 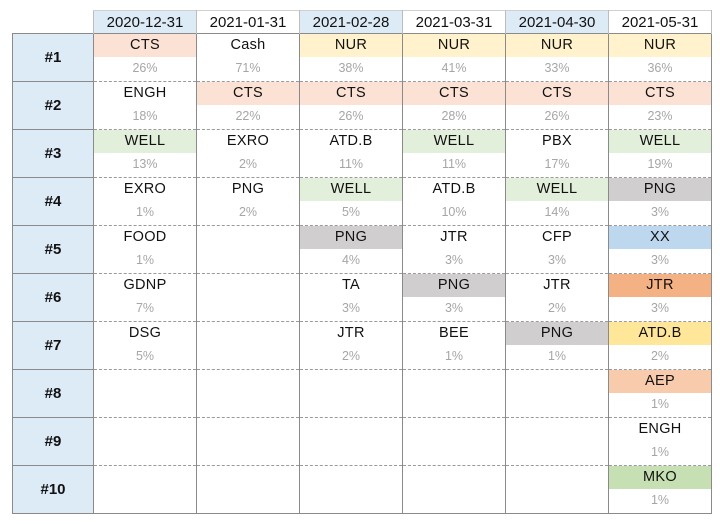 I want to click on holding-cell: PNG 1%, so click(x=557, y=345).